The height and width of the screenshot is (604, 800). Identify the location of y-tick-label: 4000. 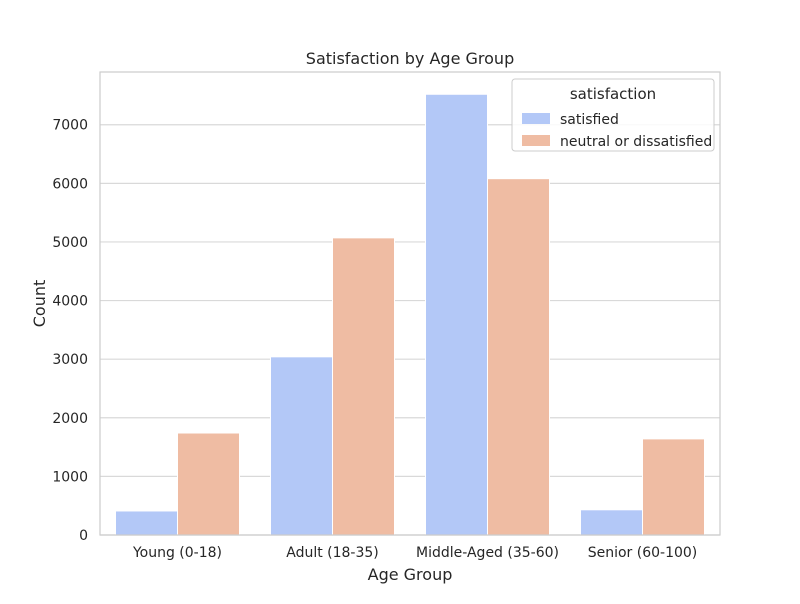
(70, 302).